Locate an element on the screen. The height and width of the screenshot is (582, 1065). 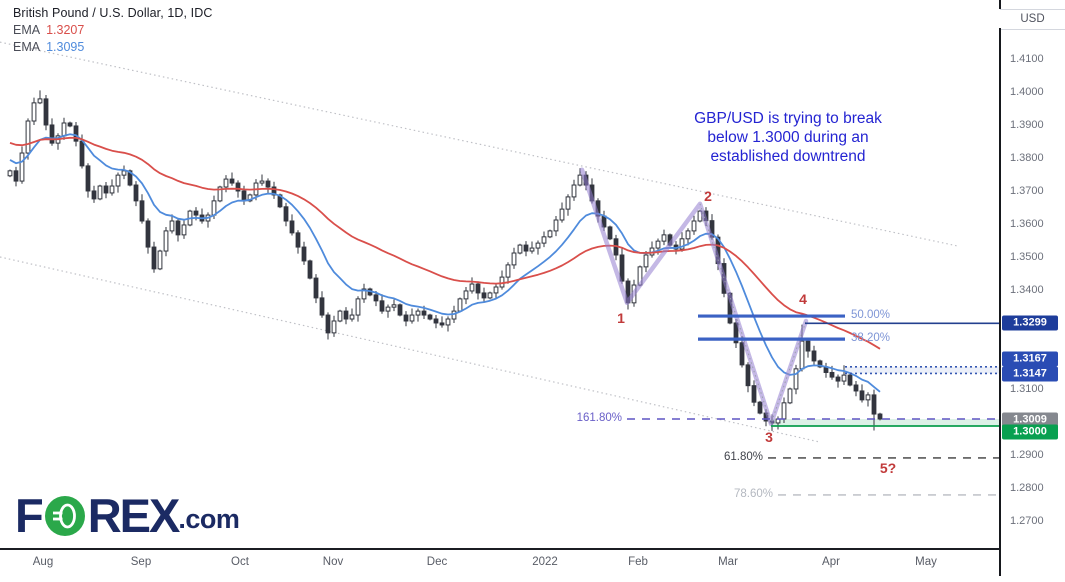
time-tick-Nov: Nov is located at coordinates (333, 562).